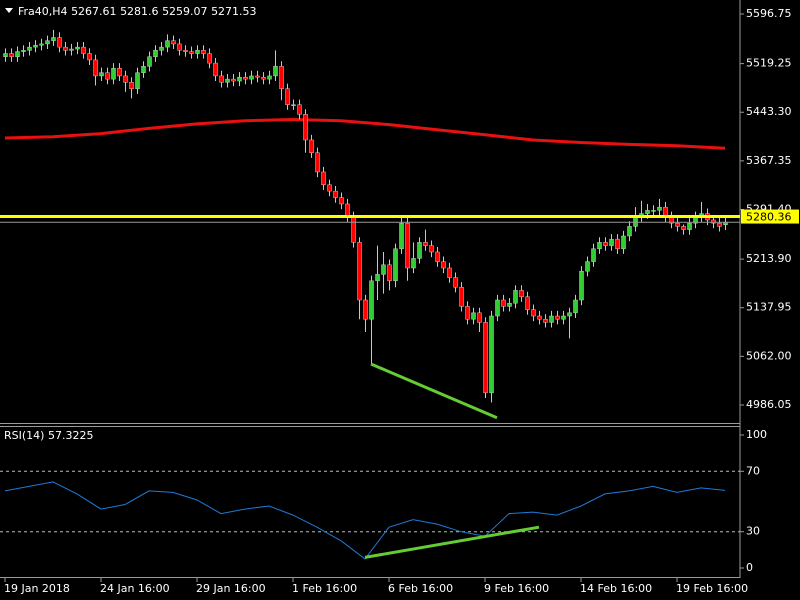 The image size is (800, 600). What do you see at coordinates (769, 355) in the screenshot?
I see `y-tick-label: 5062.00` at bounding box center [769, 355].